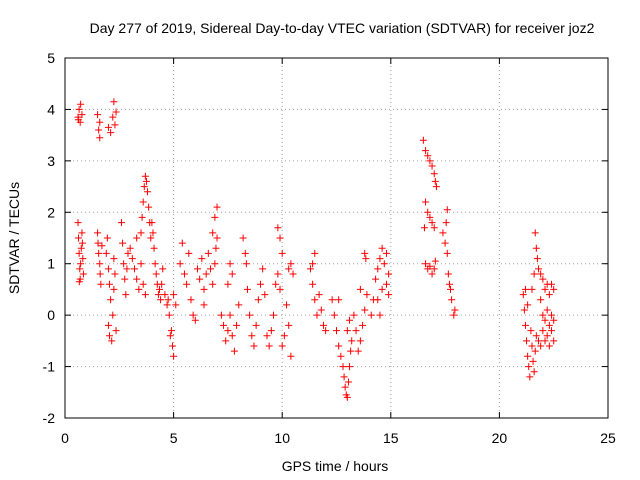  What do you see at coordinates (51, 264) in the screenshot?
I see `y-tick-label: 1` at bounding box center [51, 264].